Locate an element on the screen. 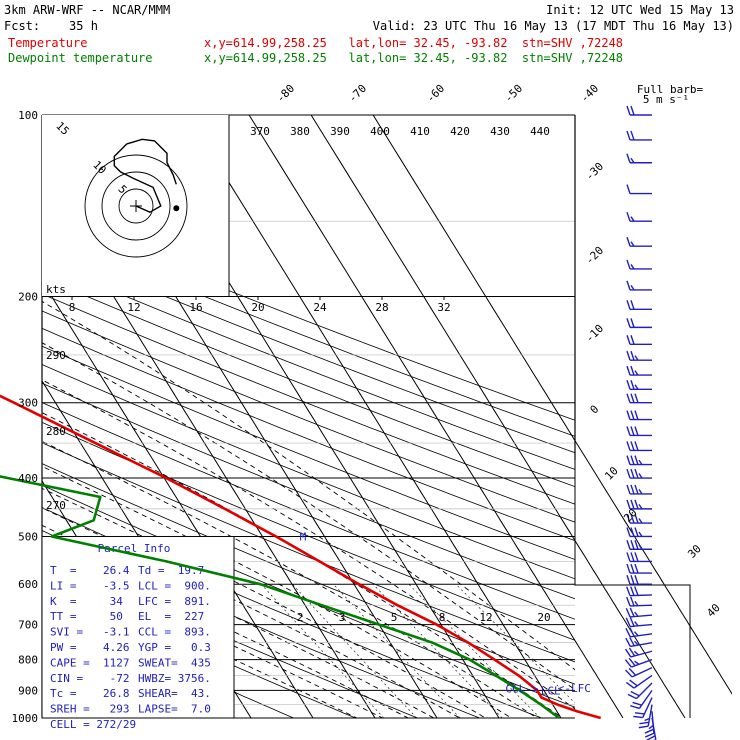 The image size is (740, 740). level-marker-label: CCL-> is located at coordinates (521, 688).